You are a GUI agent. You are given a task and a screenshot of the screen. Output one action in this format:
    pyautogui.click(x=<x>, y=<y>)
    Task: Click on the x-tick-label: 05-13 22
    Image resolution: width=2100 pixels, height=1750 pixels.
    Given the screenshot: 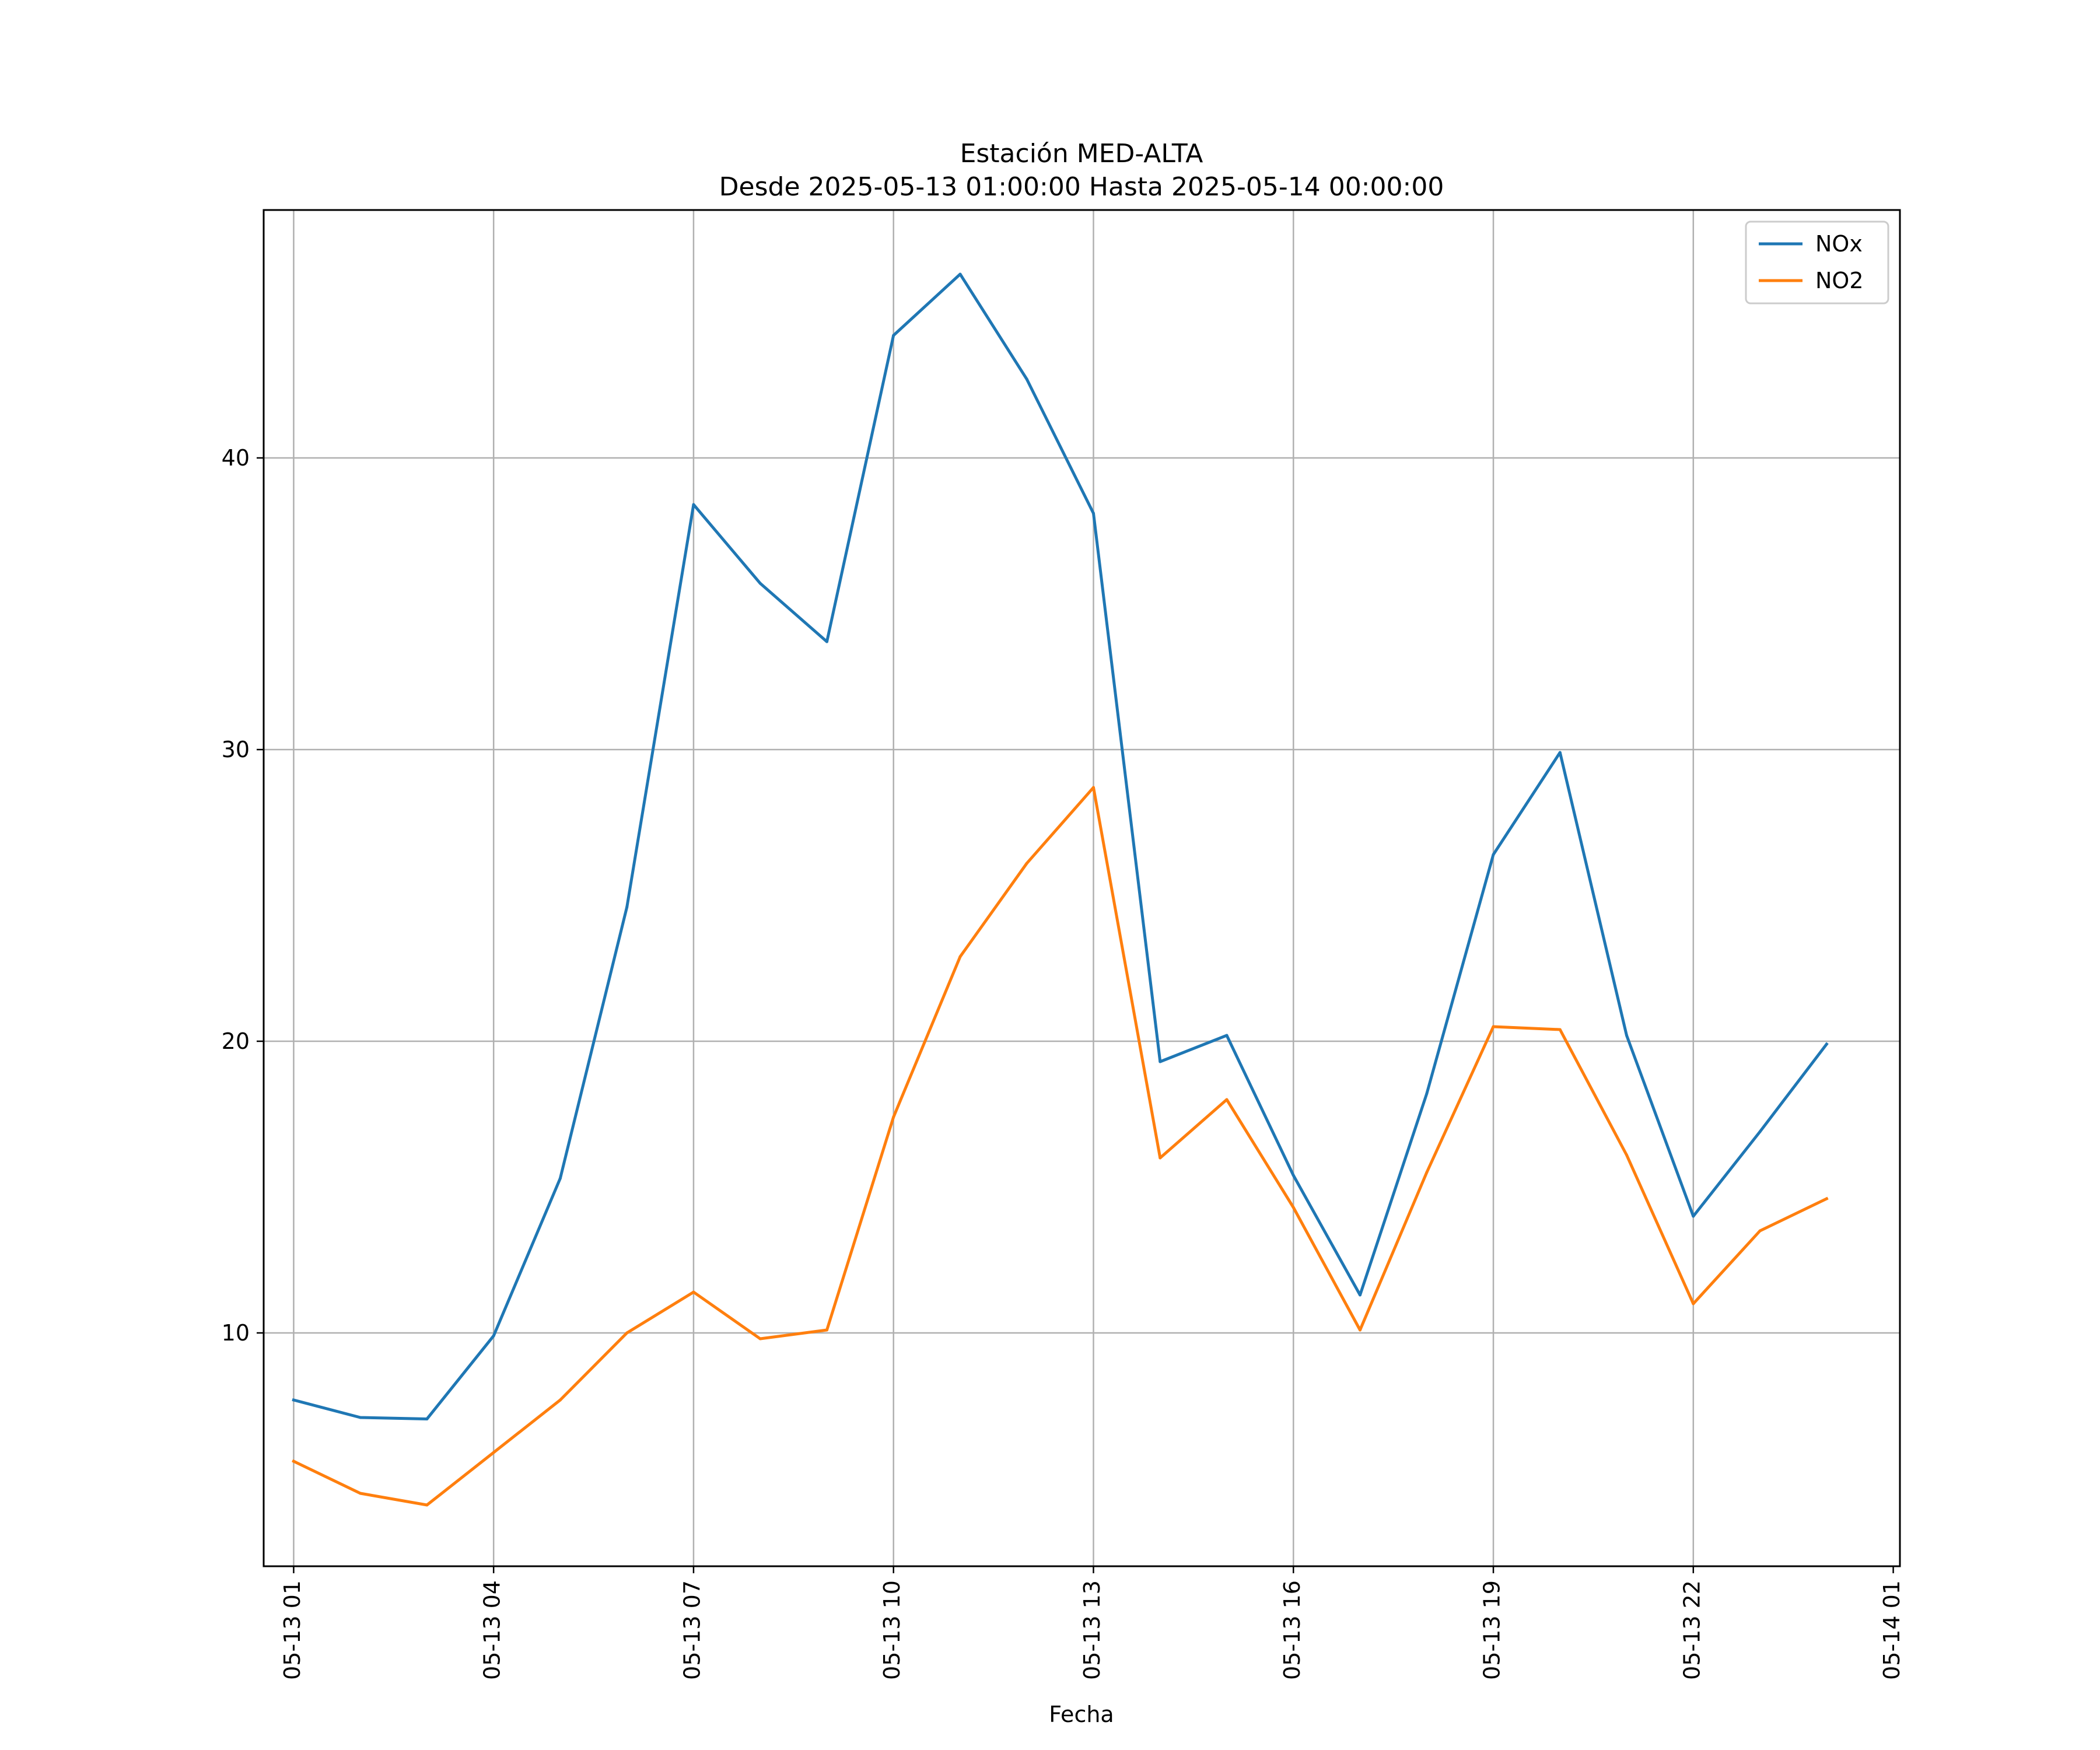 What is the action you would take?
    pyautogui.click(x=1692, y=1630)
    